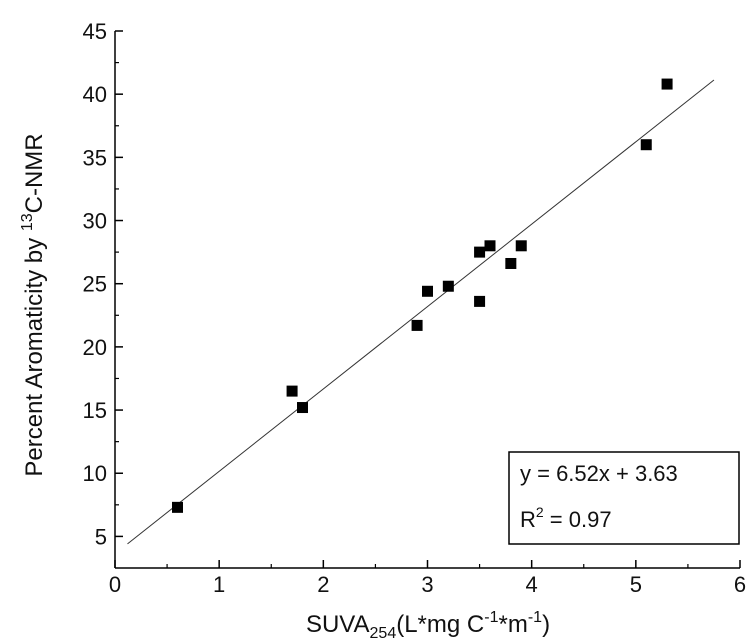  What do you see at coordinates (599, 473) in the screenshot?
I see `legend-equation: y = 6.52x + 3.63` at bounding box center [599, 473].